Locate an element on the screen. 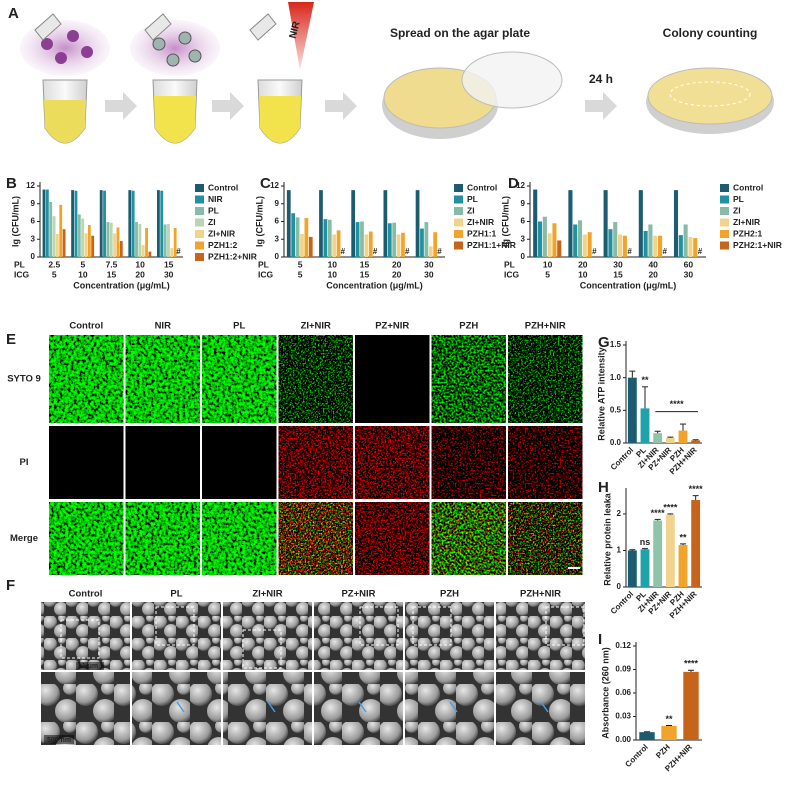  micrograph is located at coordinates (392, 379).